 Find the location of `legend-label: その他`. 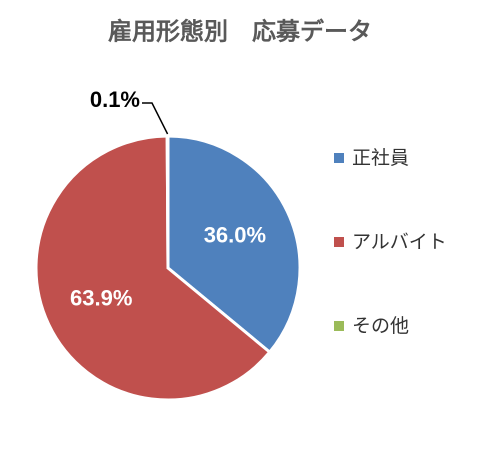

legend-label: その他 is located at coordinates (380, 326).